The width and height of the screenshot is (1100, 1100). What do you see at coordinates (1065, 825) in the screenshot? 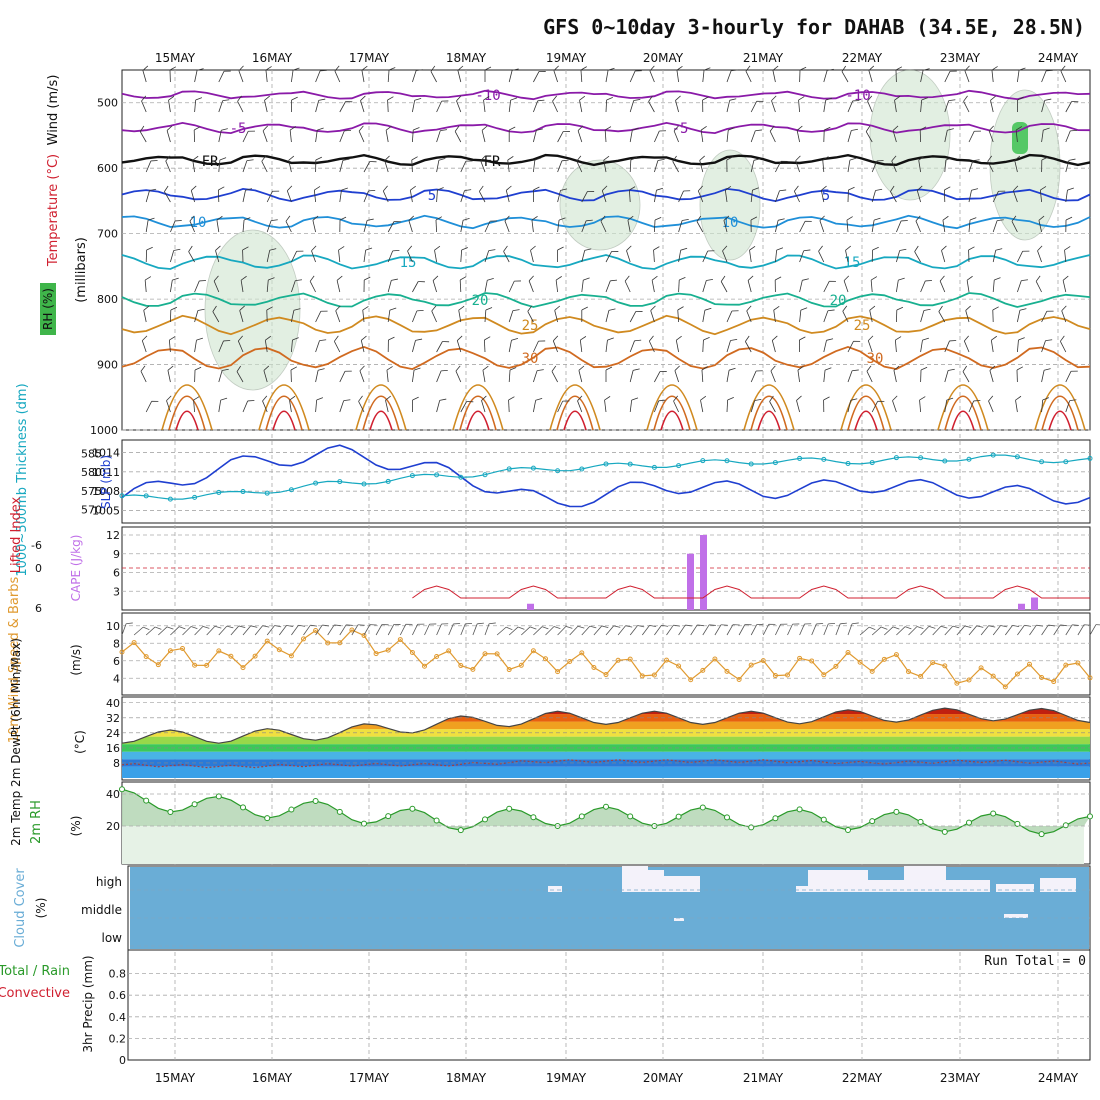
I see `rh-point` at bounding box center [1065, 825].